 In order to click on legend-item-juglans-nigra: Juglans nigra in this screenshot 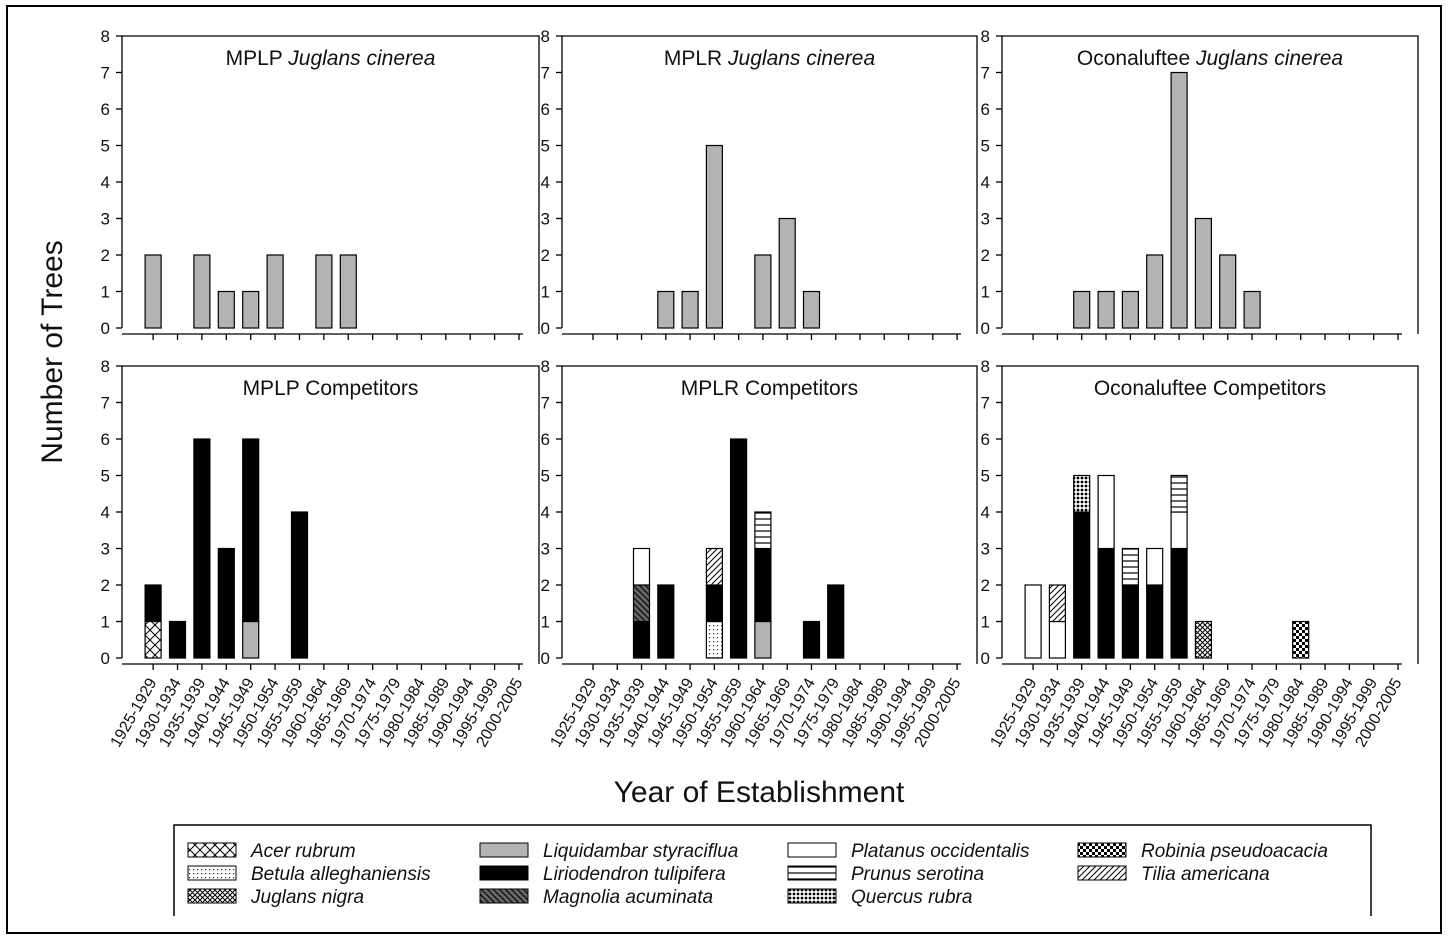, I will do `click(275, 897)`.